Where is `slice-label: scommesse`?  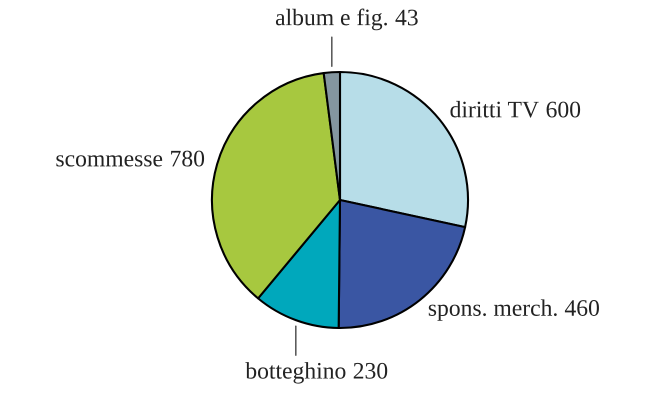 slice-label: scommesse is located at coordinates (109, 161).